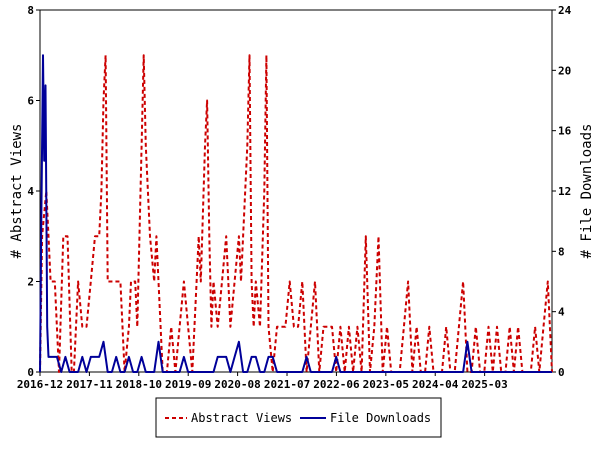 This screenshot has width=600, height=450. What do you see at coordinates (139, 384) in the screenshot?
I see `x-tick-label: 2018-10` at bounding box center [139, 384].